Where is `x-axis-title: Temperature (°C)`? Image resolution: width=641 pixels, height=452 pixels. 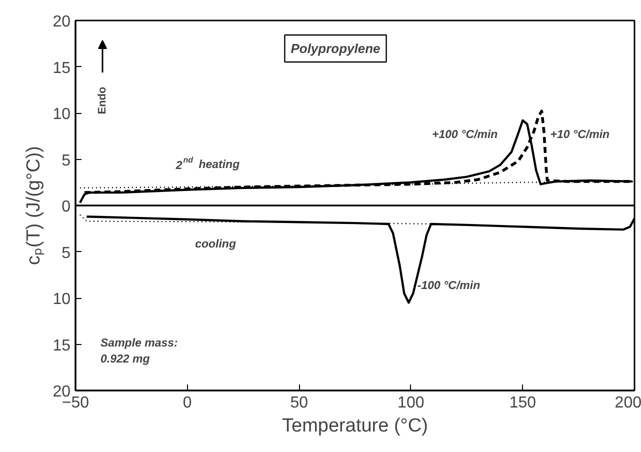
x-axis-title: Temperature (°C) is located at coordinates (355, 426).